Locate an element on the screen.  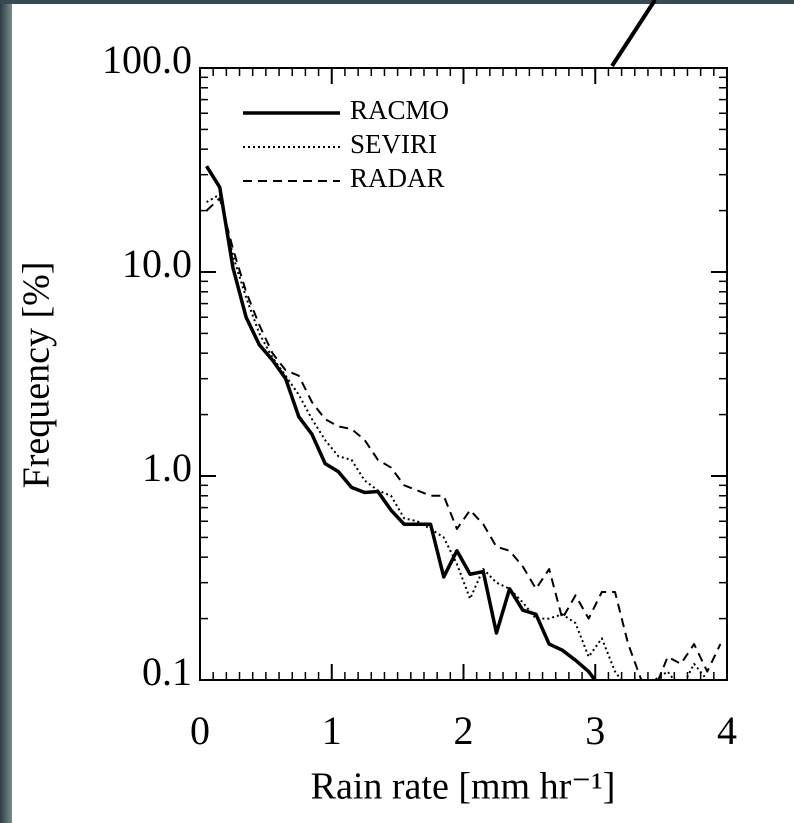
legend-label: RACMO is located at coordinates (399, 110).